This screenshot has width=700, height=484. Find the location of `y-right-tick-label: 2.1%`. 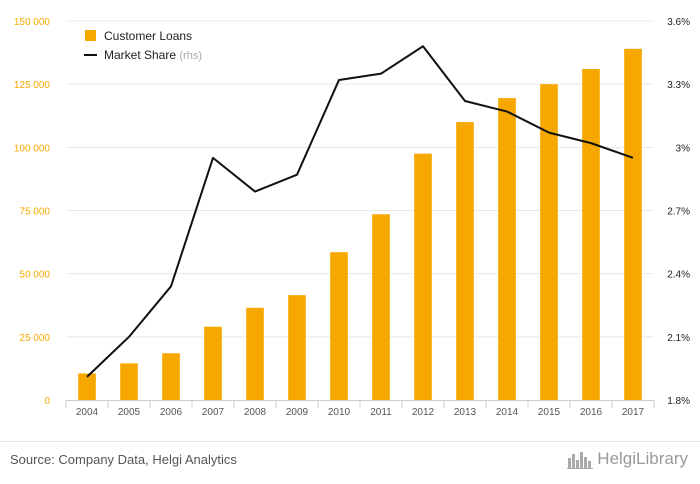

y-right-tick-label: 2.1% is located at coordinates (678, 338).